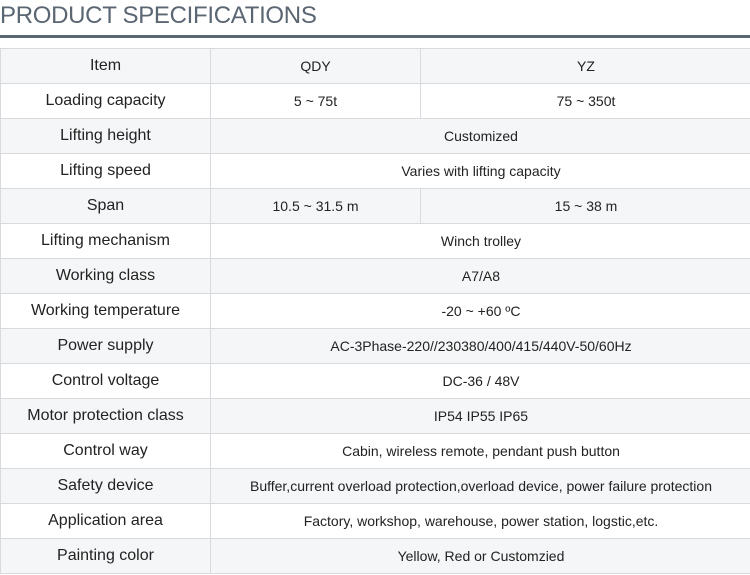  I want to click on table-row: Working class A7/A8, so click(375, 276).